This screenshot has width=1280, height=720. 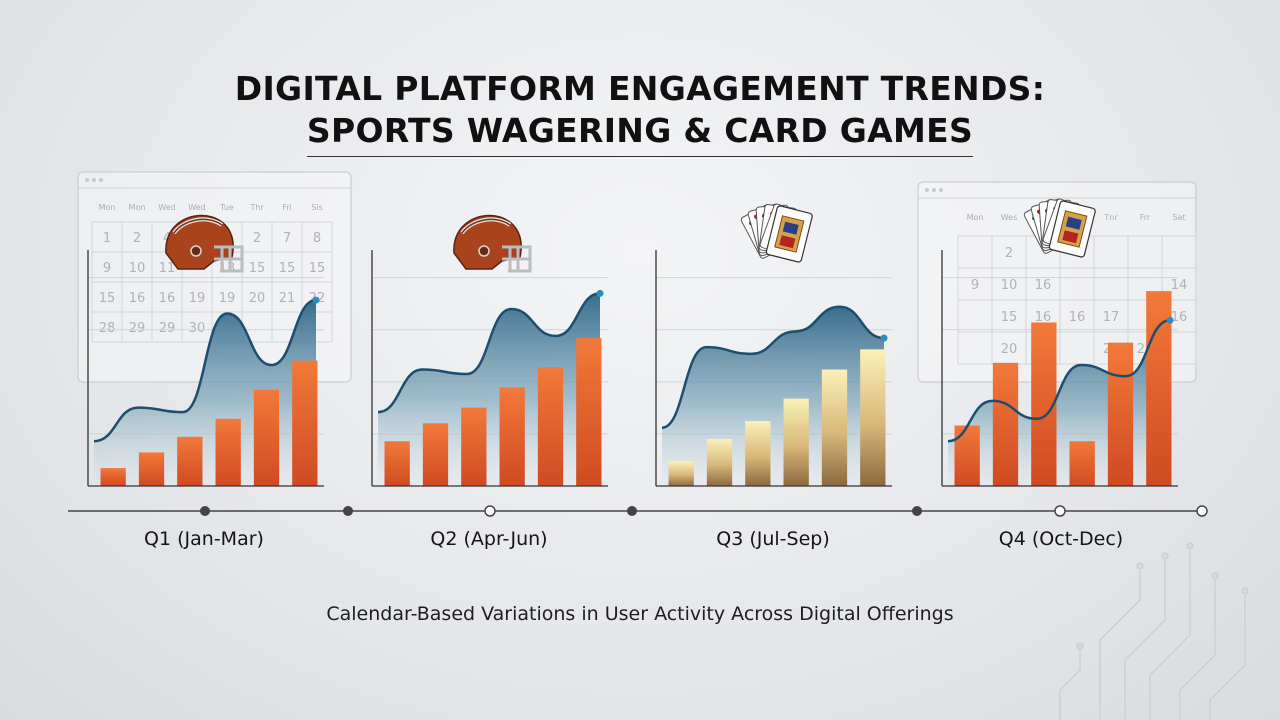 I want to click on calendar-date: 10, so click(x=1009, y=285).